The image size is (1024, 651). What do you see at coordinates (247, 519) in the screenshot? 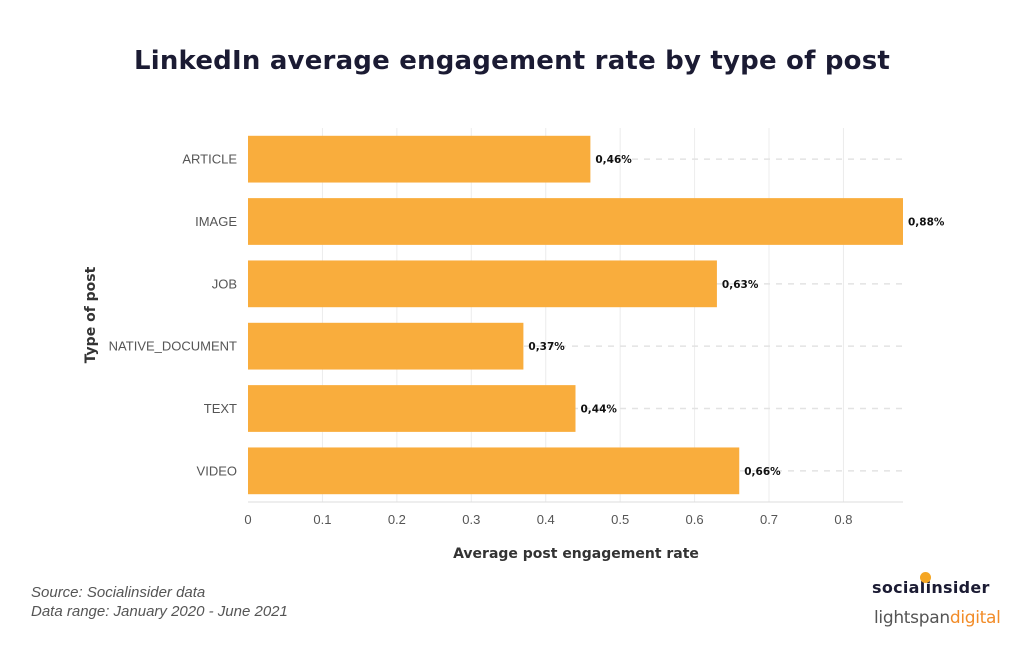
I see `x-tick-label: 0` at bounding box center [247, 519].